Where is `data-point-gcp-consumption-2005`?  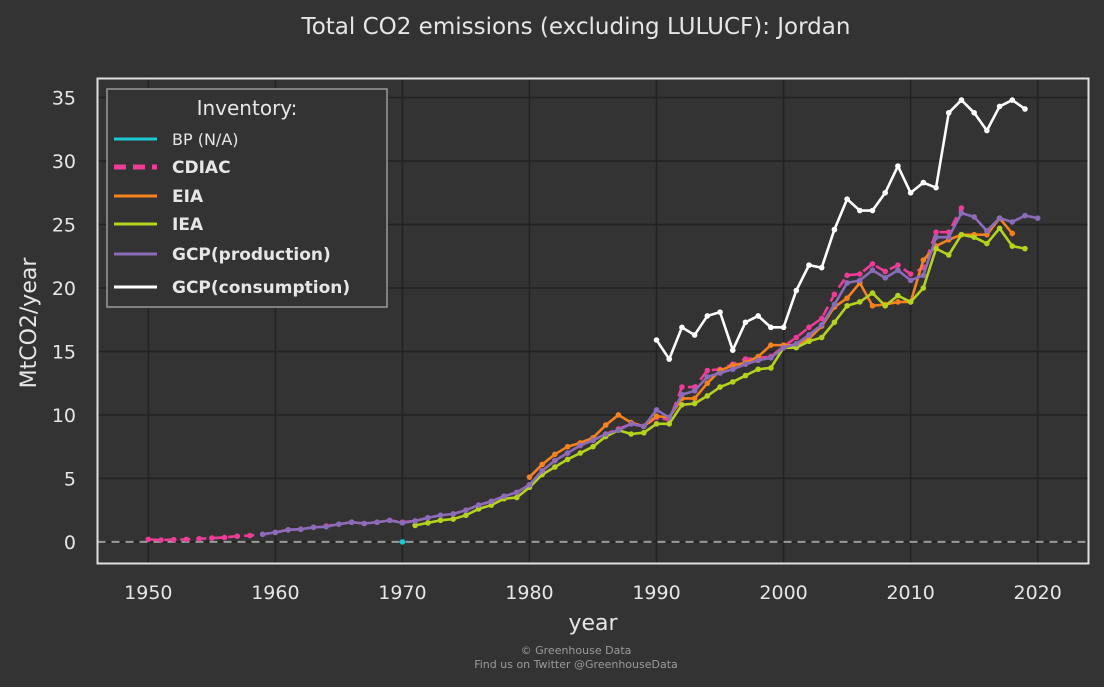
data-point-gcp-consumption-2005 is located at coordinates (847, 199).